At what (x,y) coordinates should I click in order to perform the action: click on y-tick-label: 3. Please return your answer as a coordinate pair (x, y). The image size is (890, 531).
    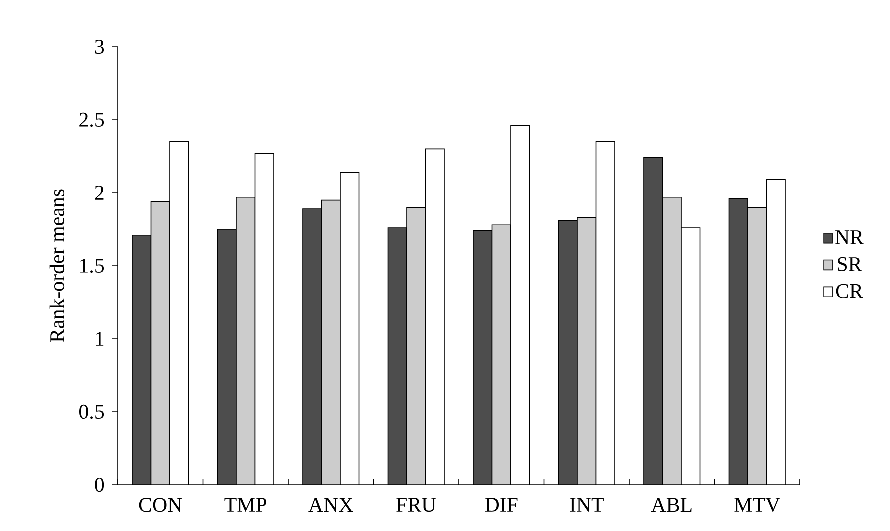
    Looking at the image, I should click on (99, 47).